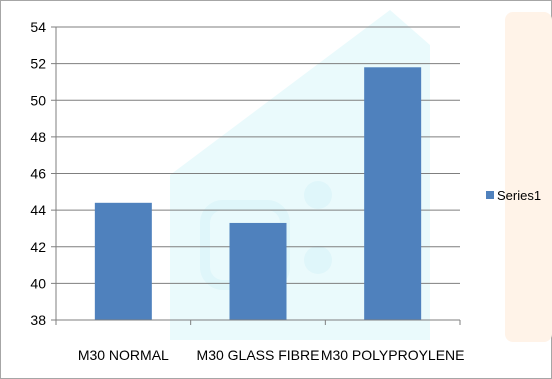  What do you see at coordinates (38, 137) in the screenshot?
I see `y-tick-label: 48` at bounding box center [38, 137].